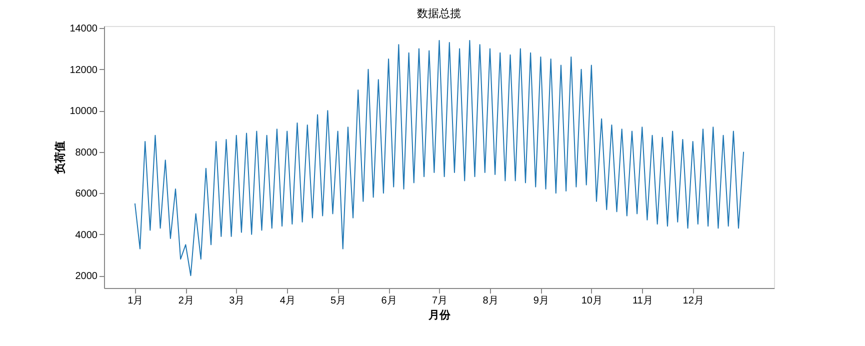 This screenshot has width=865, height=346. What do you see at coordinates (84, 29) in the screenshot?
I see `y-tick-label: 14000` at bounding box center [84, 29].